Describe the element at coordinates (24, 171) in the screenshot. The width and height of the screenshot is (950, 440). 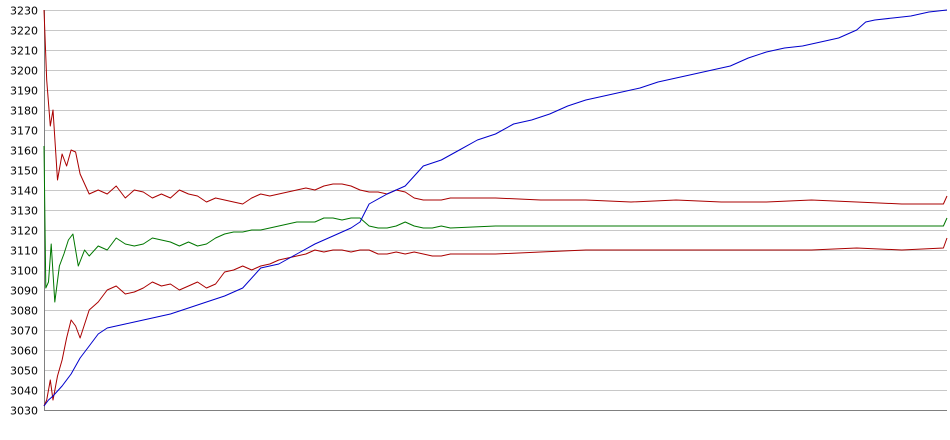
I see `y-tick-label: 3150` at that location.